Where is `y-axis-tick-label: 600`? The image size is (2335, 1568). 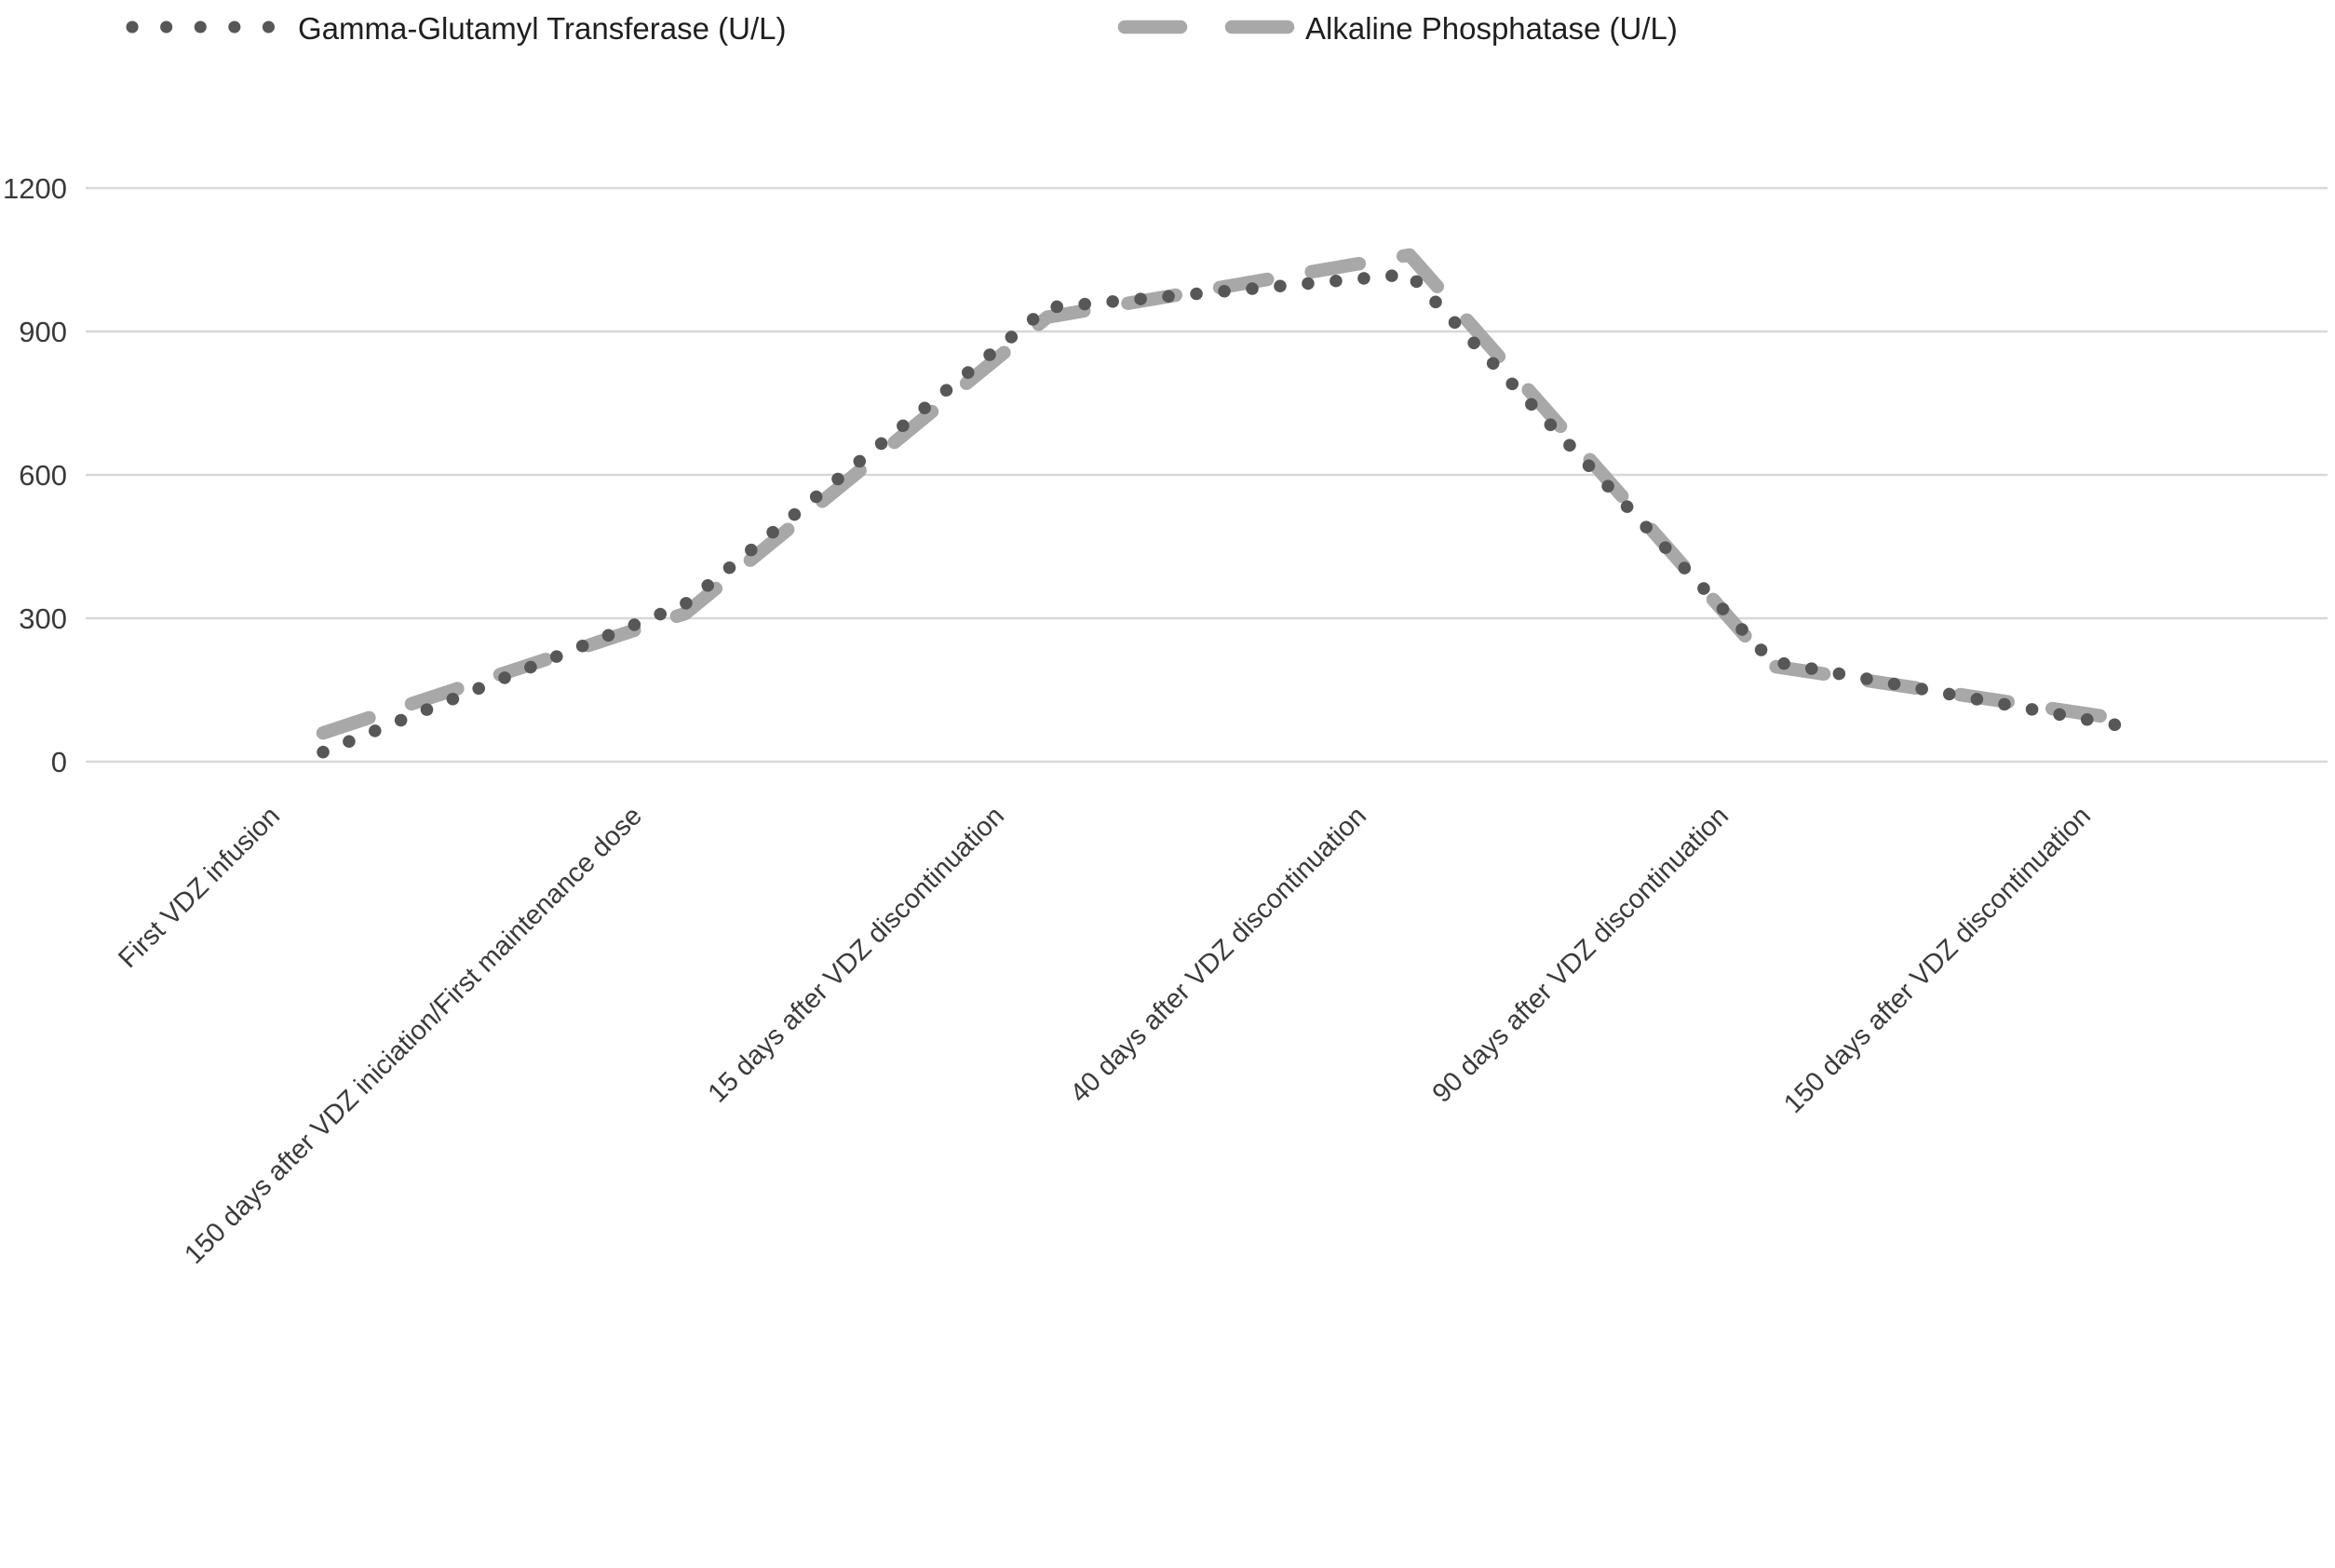 y-axis-tick-label: 600 is located at coordinates (43, 475).